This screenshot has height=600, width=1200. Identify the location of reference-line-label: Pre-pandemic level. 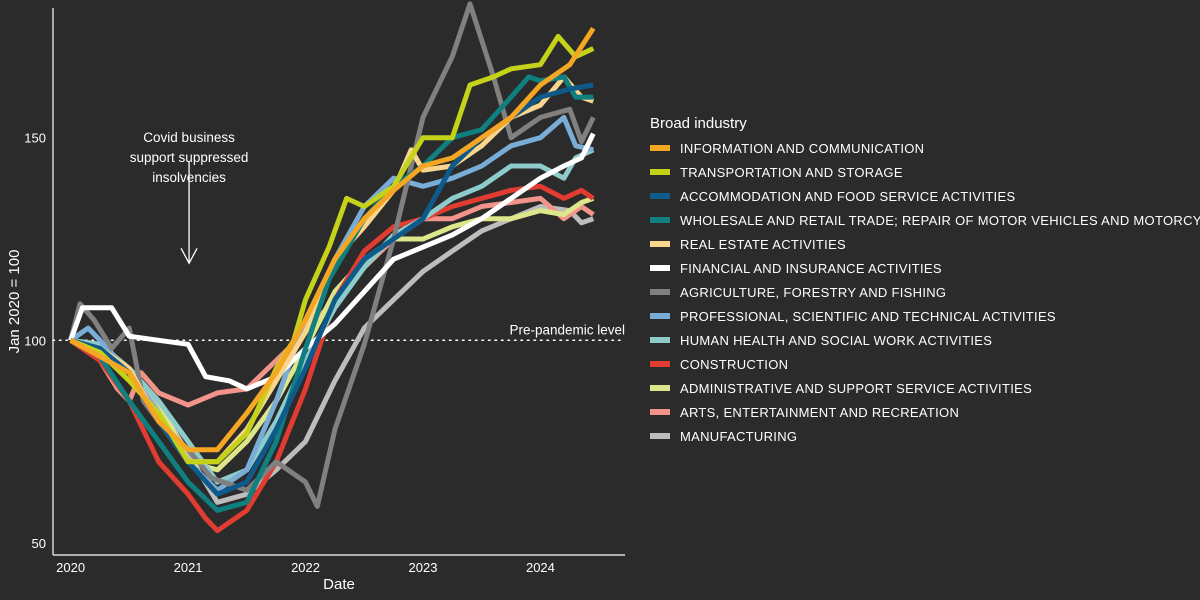
(567, 329).